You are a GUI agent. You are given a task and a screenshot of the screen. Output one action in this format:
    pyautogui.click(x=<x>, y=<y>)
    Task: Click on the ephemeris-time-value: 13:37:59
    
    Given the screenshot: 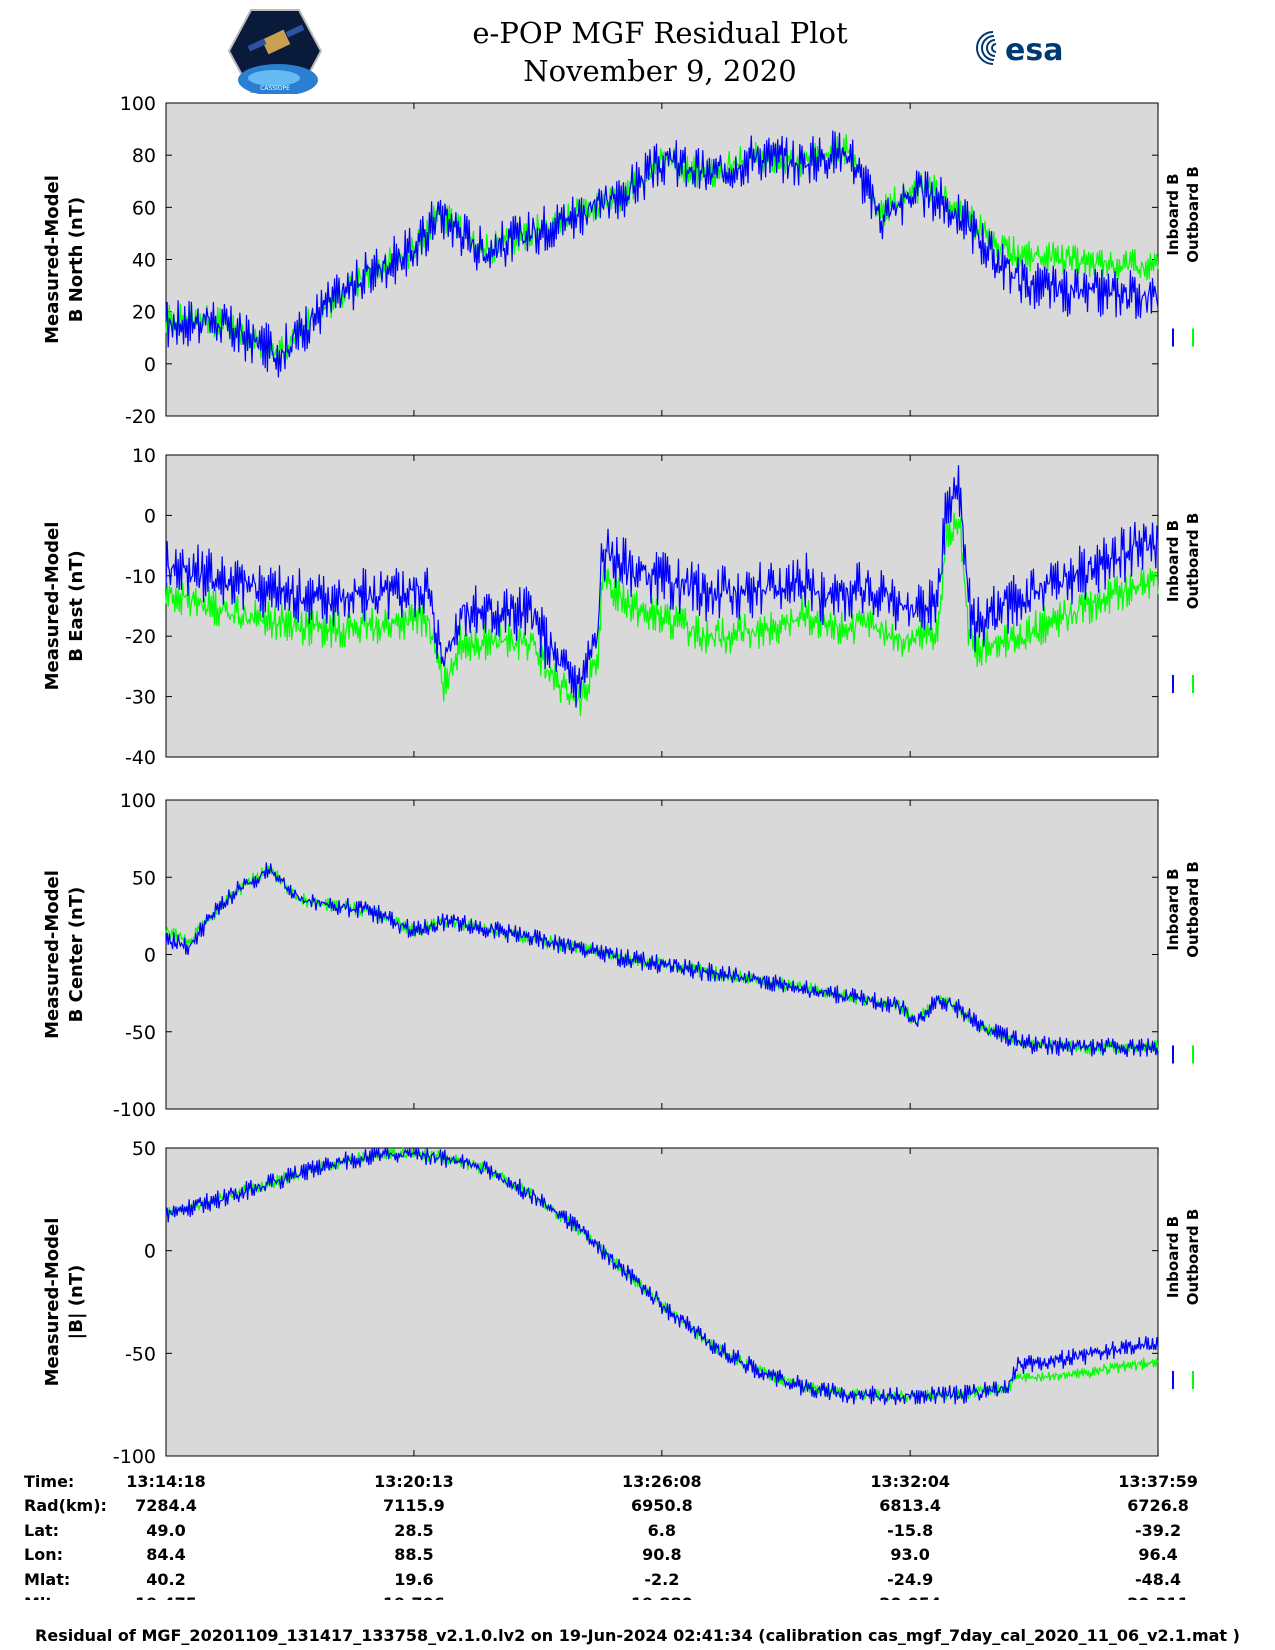 What is the action you would take?
    pyautogui.click(x=1158, y=1481)
    